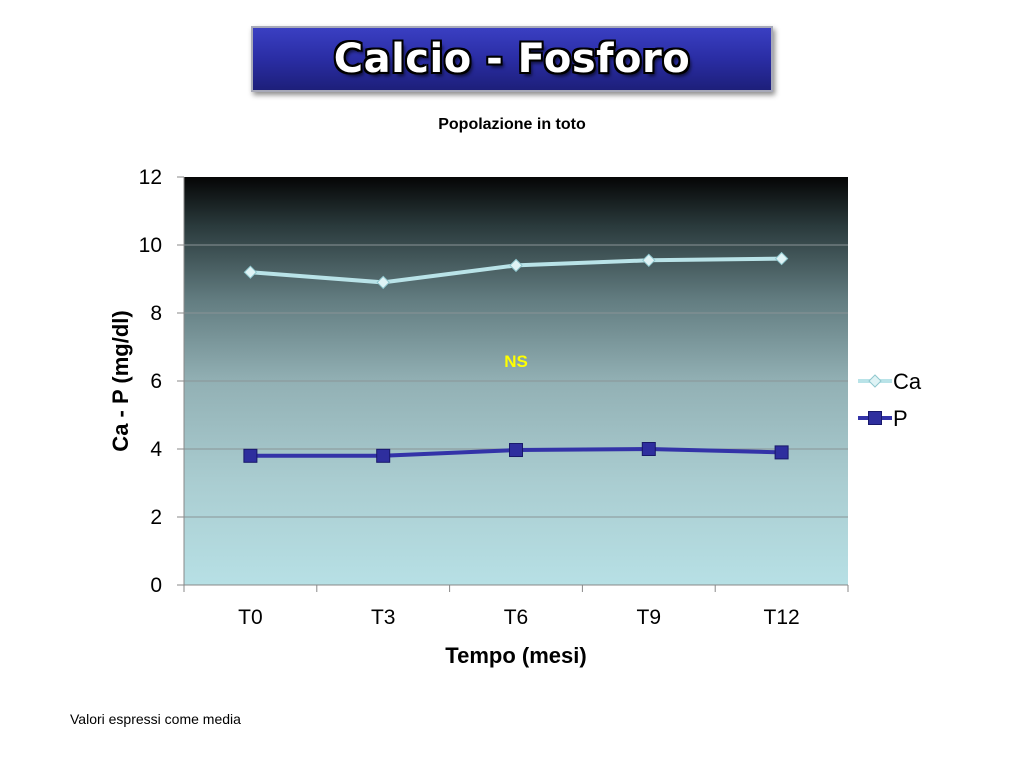  What do you see at coordinates (383, 617) in the screenshot?
I see `x-tick-label: T3` at bounding box center [383, 617].